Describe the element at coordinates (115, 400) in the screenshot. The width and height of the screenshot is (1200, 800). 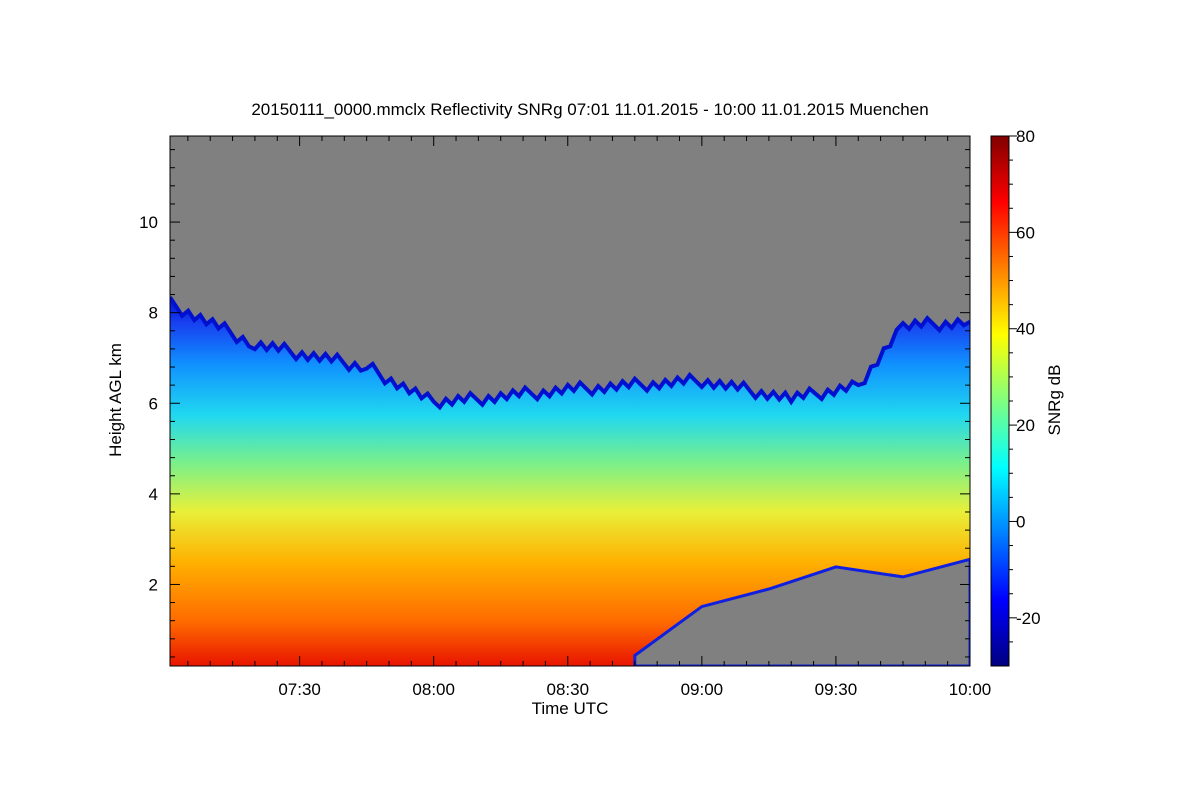
I see `y-axis-label: Height AGL km` at that location.